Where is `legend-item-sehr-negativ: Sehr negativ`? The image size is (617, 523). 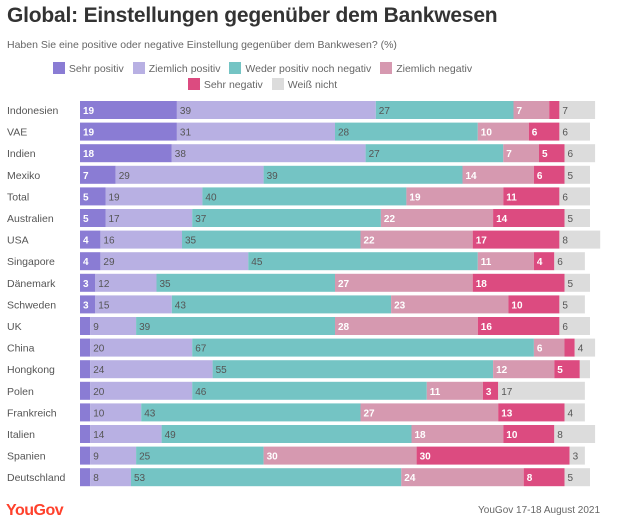 legend-item-sehr-negativ: Sehr negativ is located at coordinates (225, 85).